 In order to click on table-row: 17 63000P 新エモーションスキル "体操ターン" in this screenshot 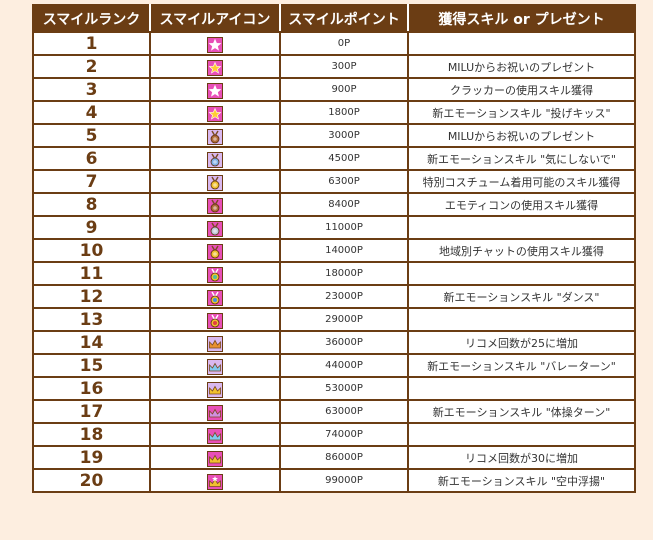, I will do `click(334, 411)`.